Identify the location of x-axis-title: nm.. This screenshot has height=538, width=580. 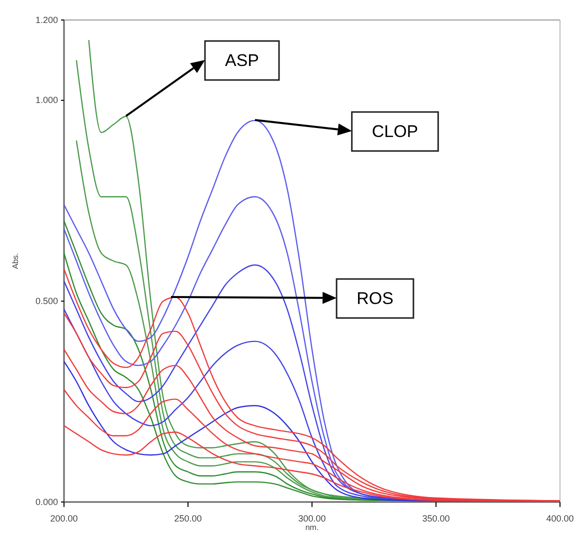
(312, 527).